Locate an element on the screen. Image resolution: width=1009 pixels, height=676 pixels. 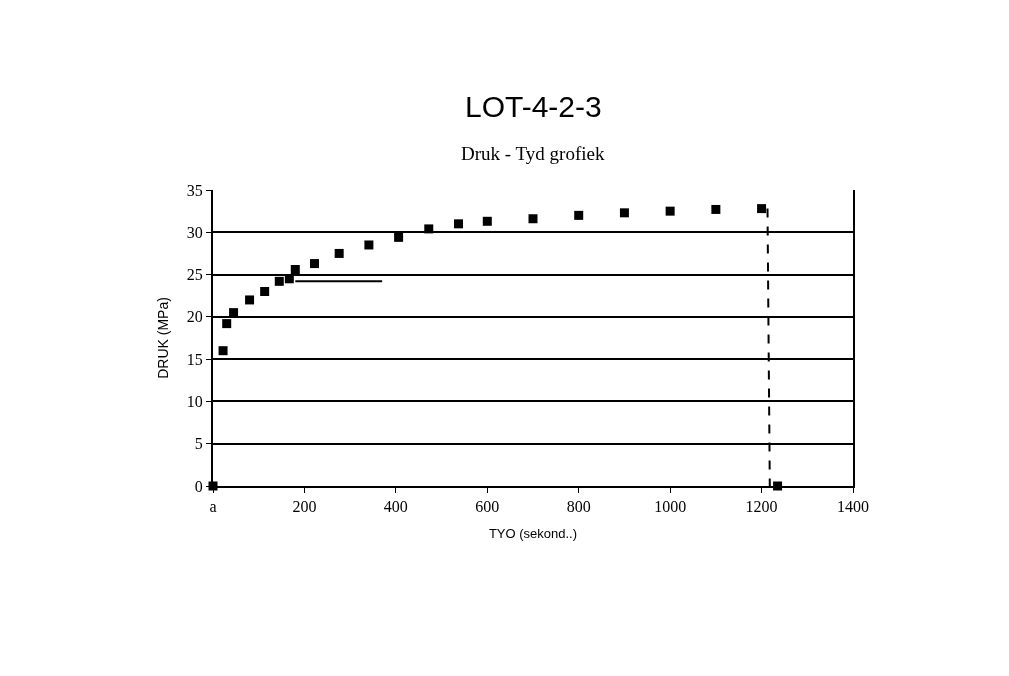
x-tick-label: 1000 is located at coordinates (670, 507).